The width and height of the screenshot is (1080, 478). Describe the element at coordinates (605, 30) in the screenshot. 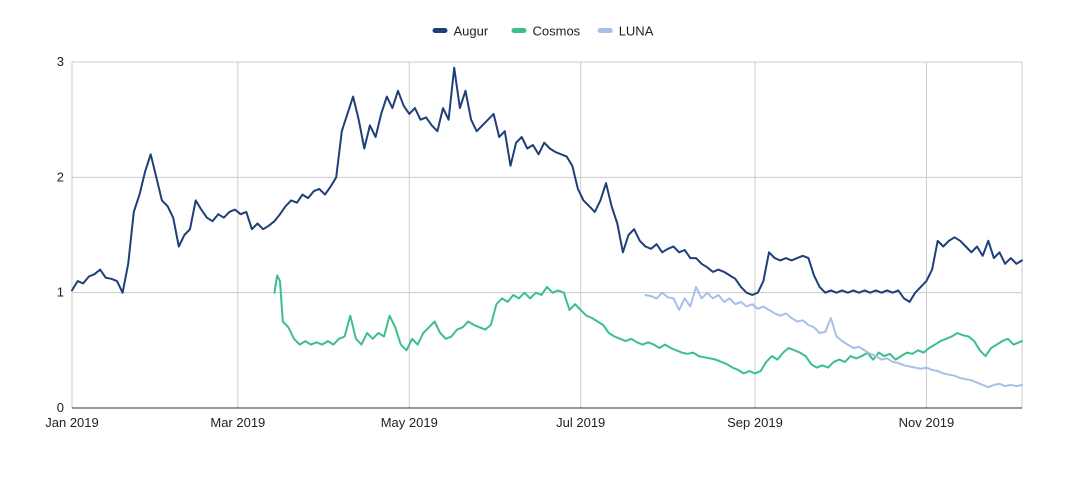

I see `legend-swatch-luna` at that location.